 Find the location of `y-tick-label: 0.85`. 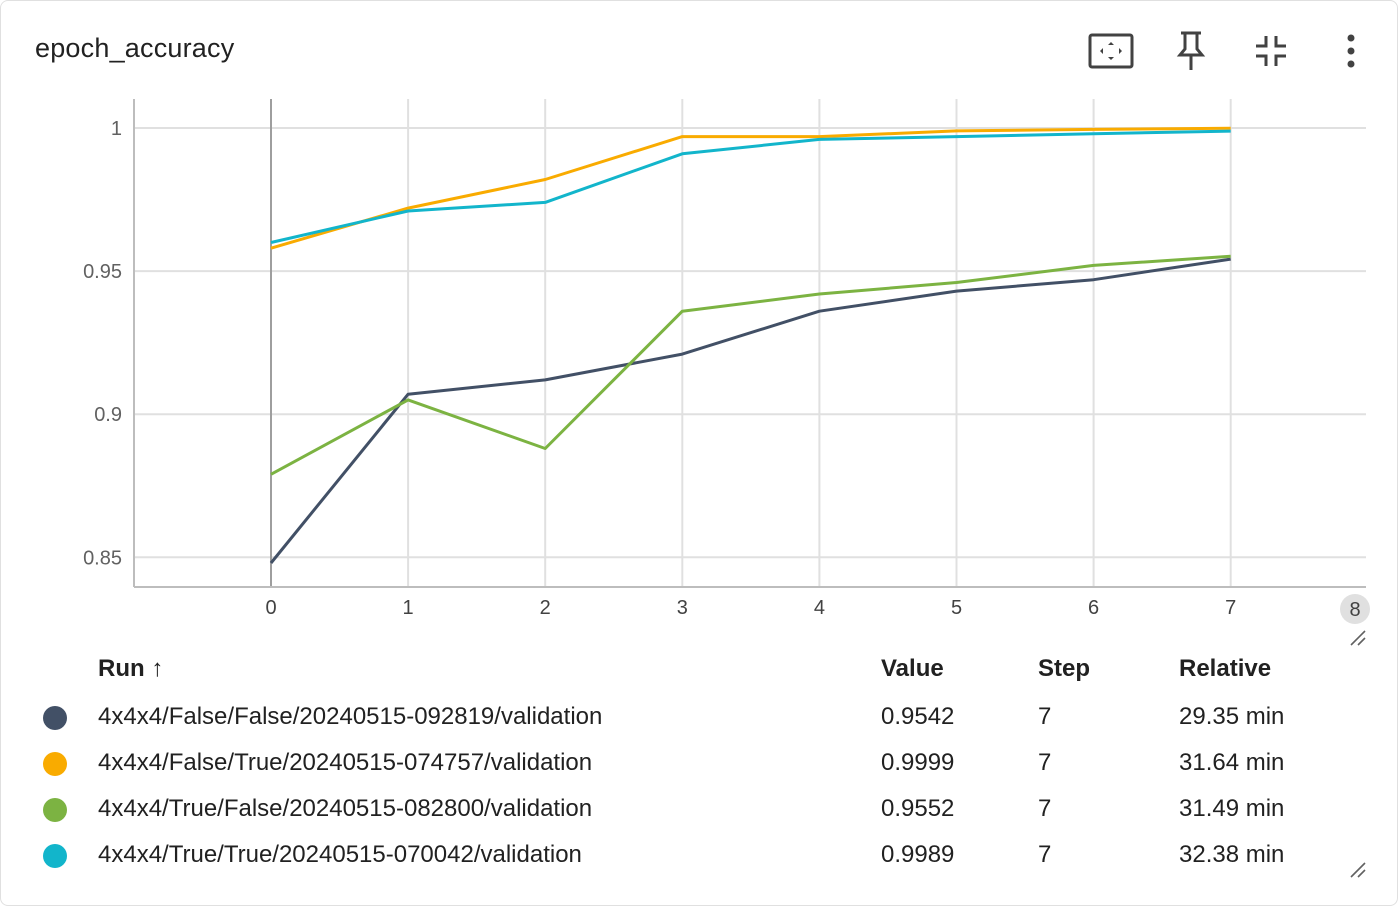

y-tick-label: 0.85 is located at coordinates (102, 558).